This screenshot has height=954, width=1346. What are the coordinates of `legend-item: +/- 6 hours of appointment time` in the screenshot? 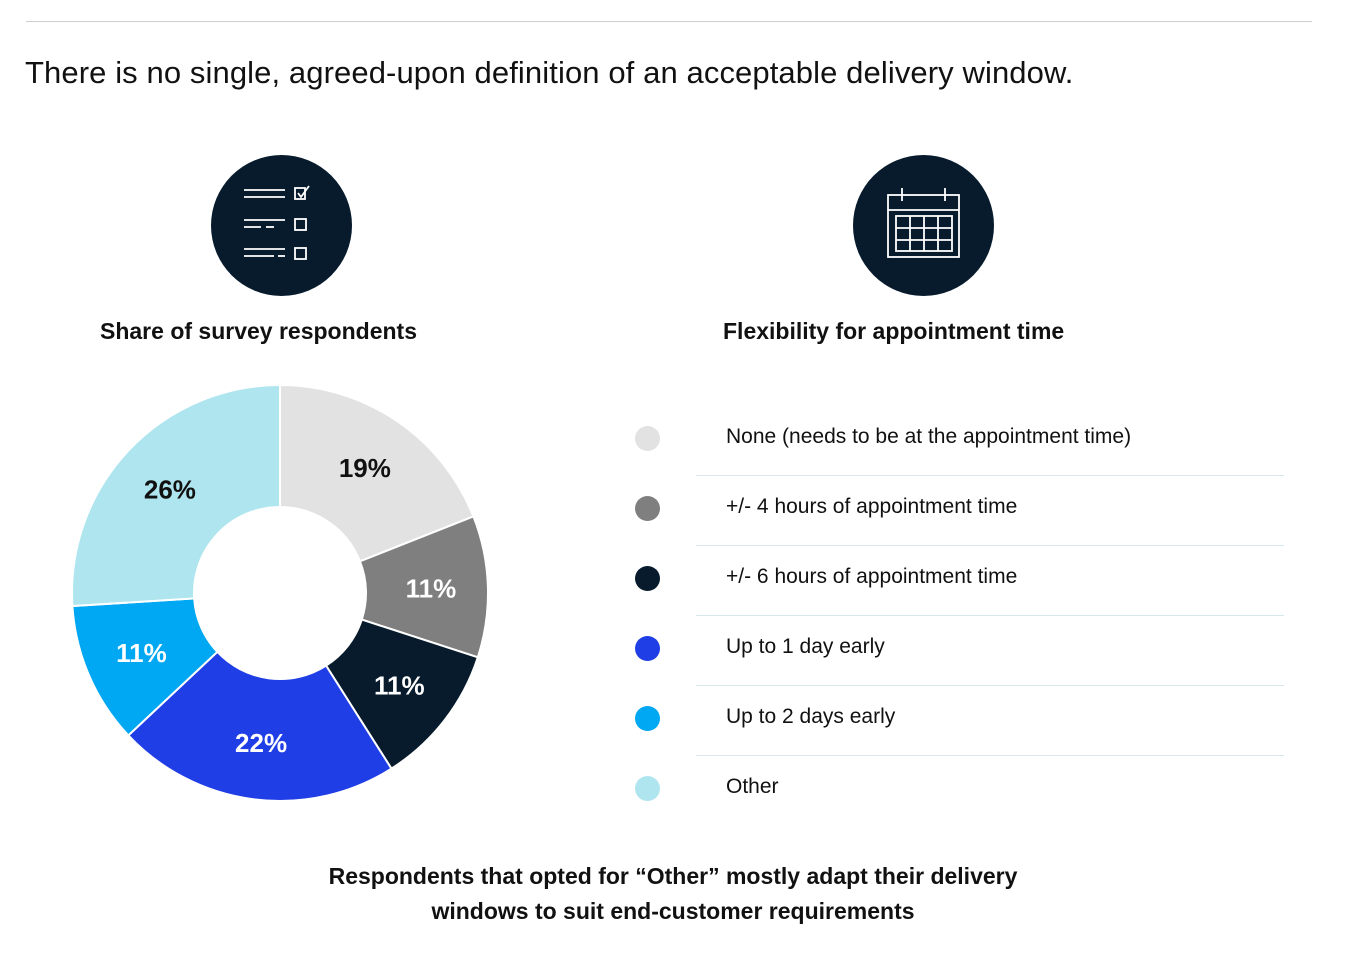 It's located at (960, 600).